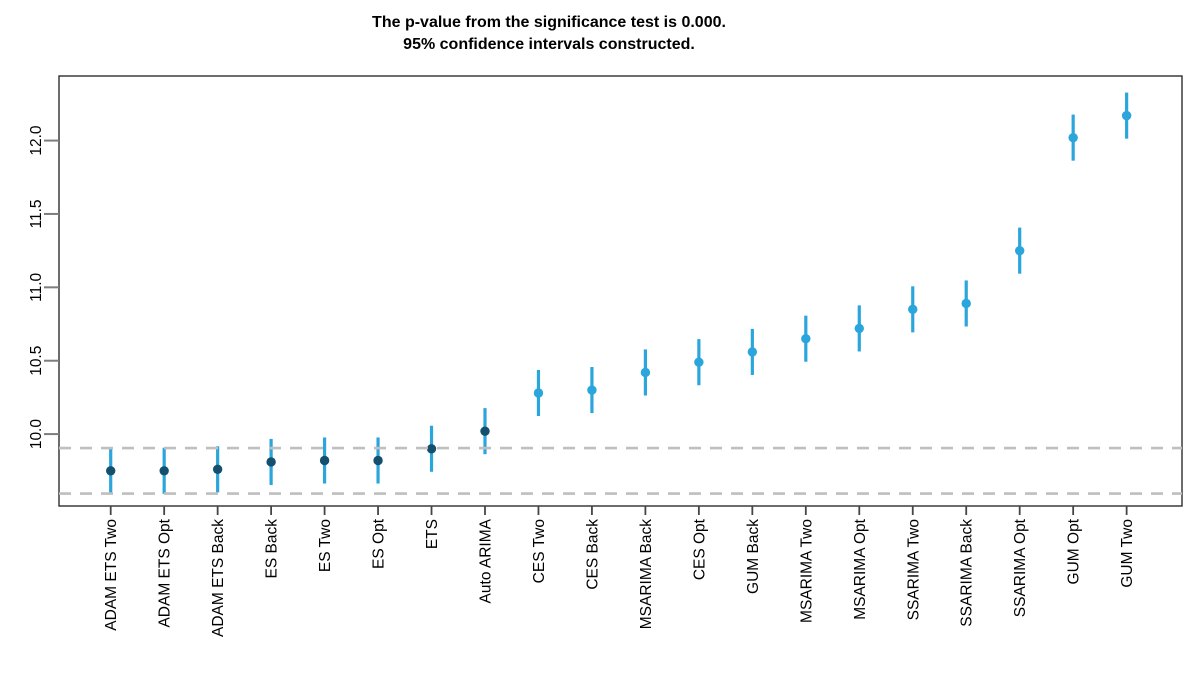 Image resolution: width=1200 pixels, height=700 pixels. What do you see at coordinates (699, 549) in the screenshot?
I see `x-axis-tick-label: CES Opt` at bounding box center [699, 549].